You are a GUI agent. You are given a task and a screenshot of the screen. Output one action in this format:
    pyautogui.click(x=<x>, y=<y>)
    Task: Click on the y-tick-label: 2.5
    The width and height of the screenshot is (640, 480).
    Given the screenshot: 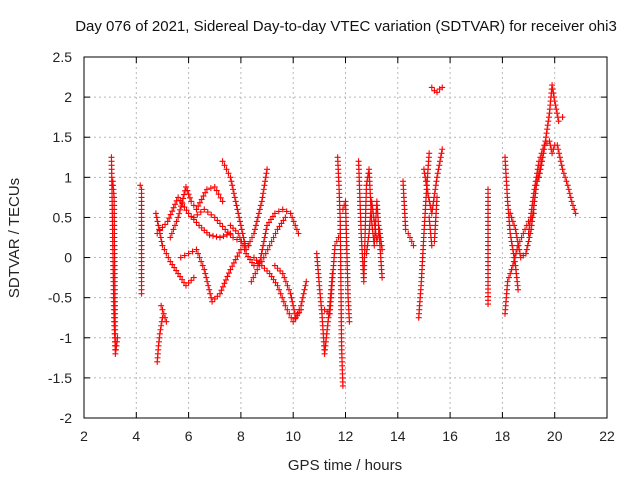 What is the action you would take?
    pyautogui.click(x=63, y=57)
    